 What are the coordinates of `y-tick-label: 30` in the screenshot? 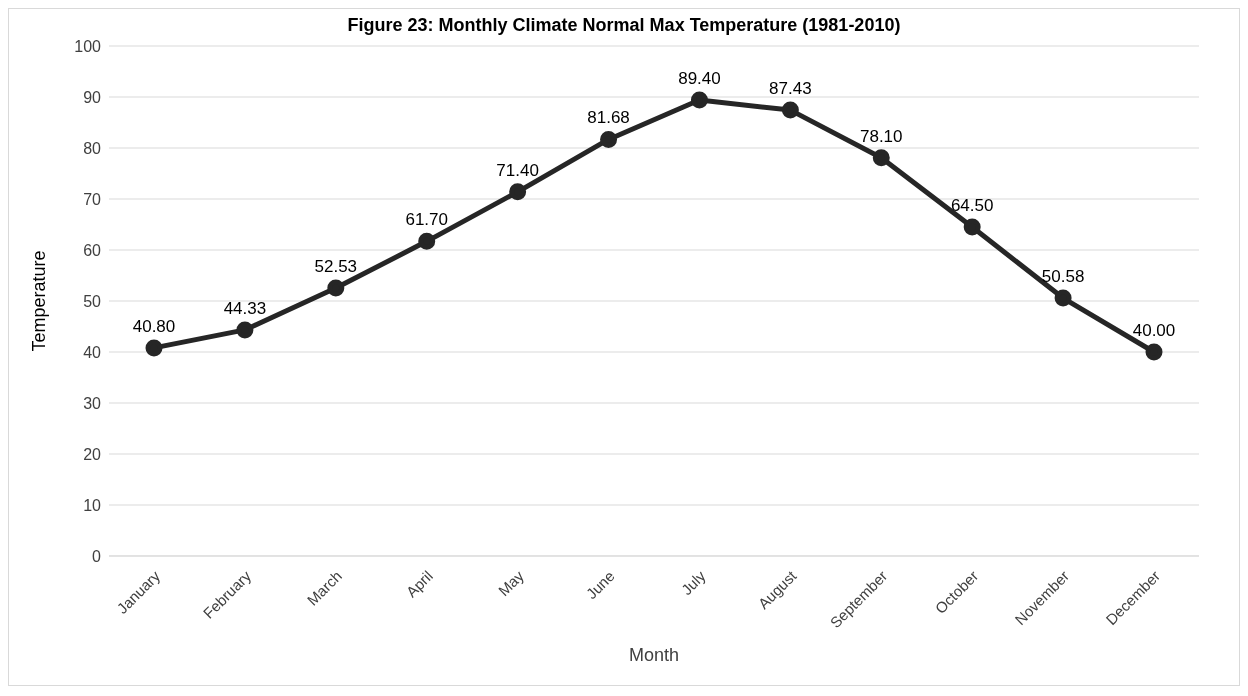 It's located at (92, 403).